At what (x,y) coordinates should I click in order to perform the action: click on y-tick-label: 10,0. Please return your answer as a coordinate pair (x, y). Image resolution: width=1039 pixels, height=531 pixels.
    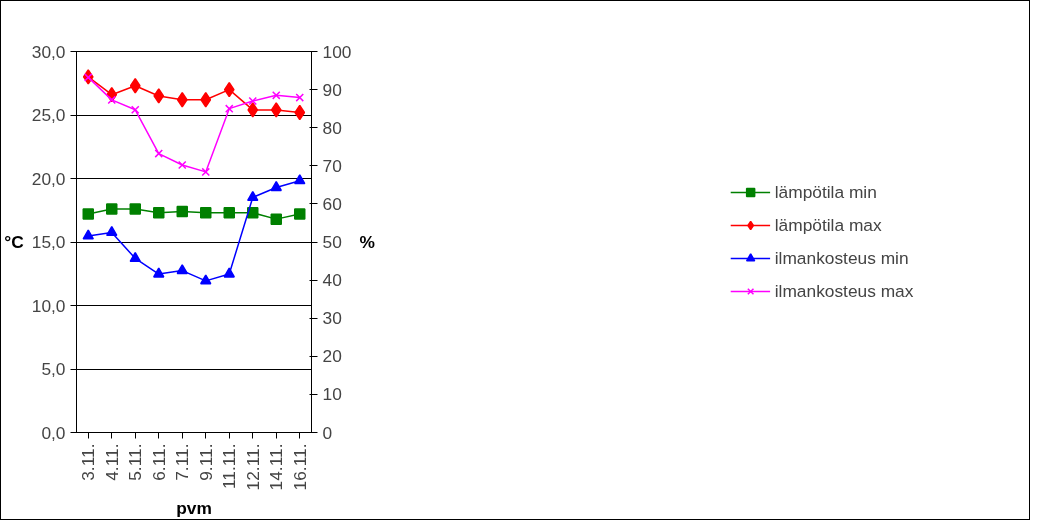
    Looking at the image, I should click on (48, 305).